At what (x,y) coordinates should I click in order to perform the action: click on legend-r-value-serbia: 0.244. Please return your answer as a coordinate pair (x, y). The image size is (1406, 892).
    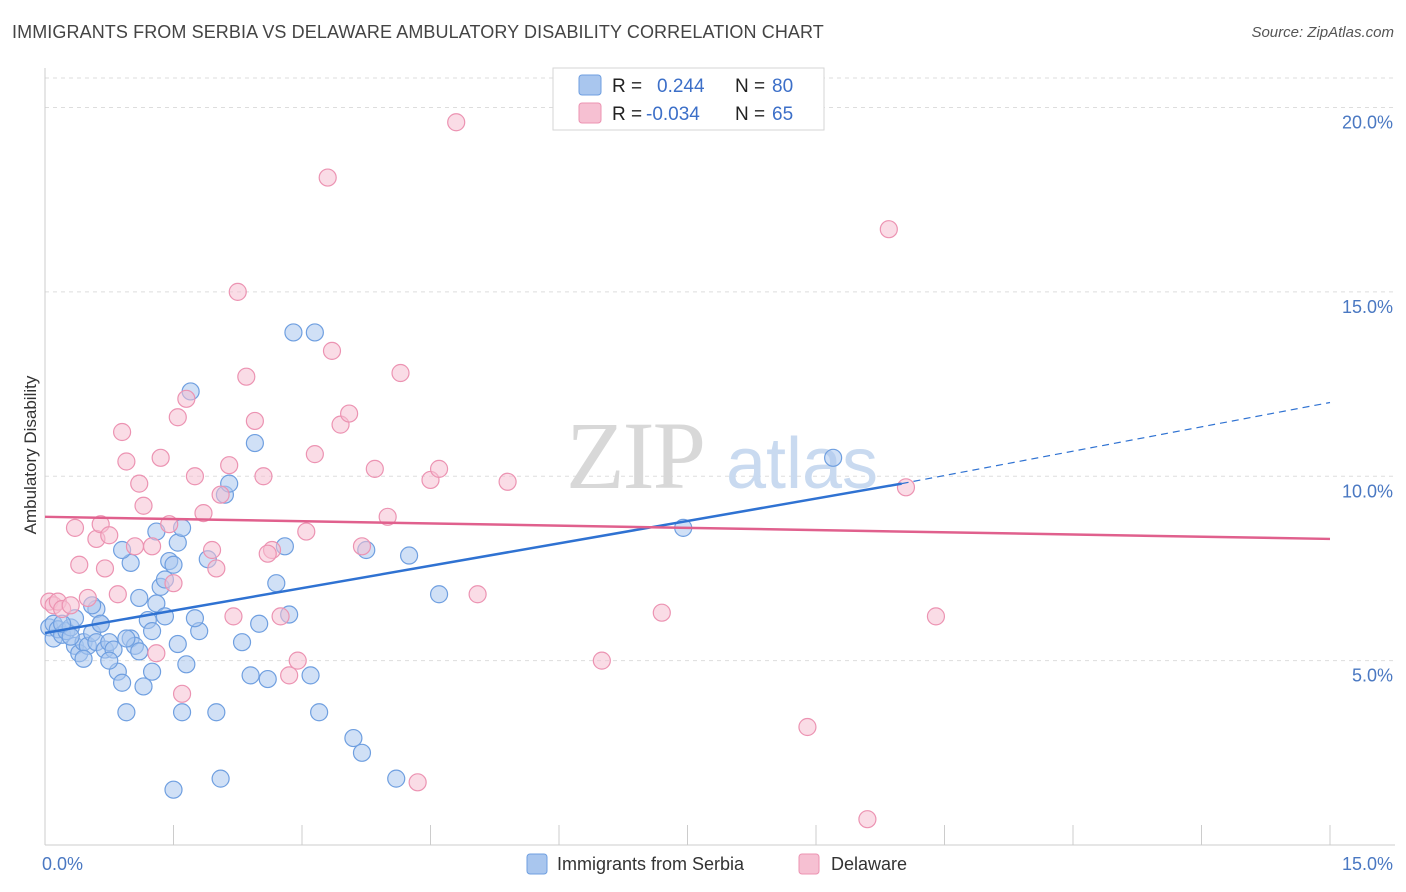
    Looking at the image, I should click on (681, 86).